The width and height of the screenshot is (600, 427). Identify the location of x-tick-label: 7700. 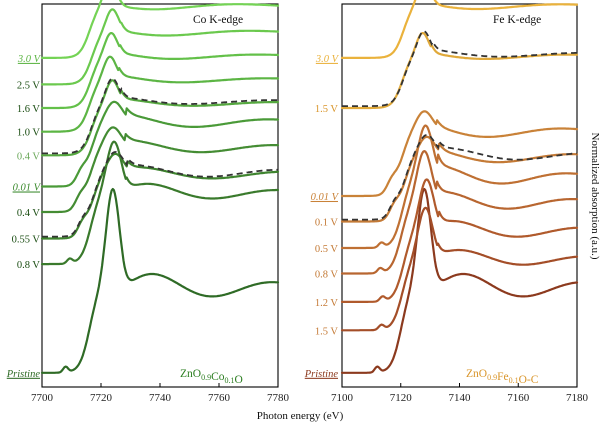
(42, 398).